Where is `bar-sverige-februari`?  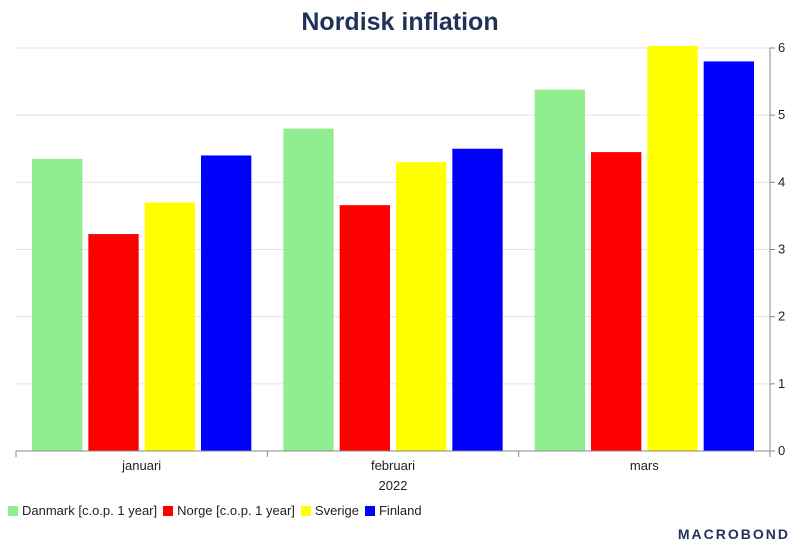 bar-sverige-februari is located at coordinates (421, 306).